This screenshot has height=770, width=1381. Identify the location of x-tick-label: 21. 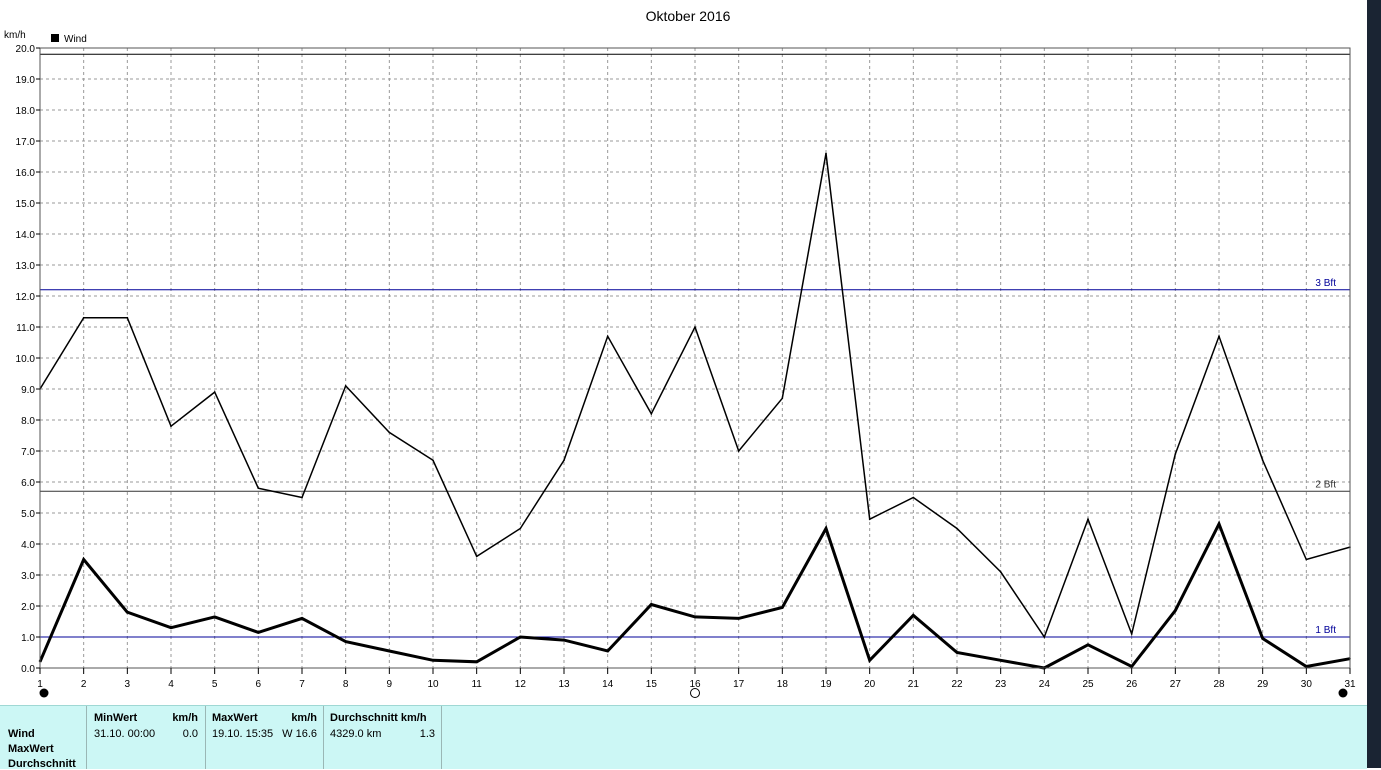
(914, 684).